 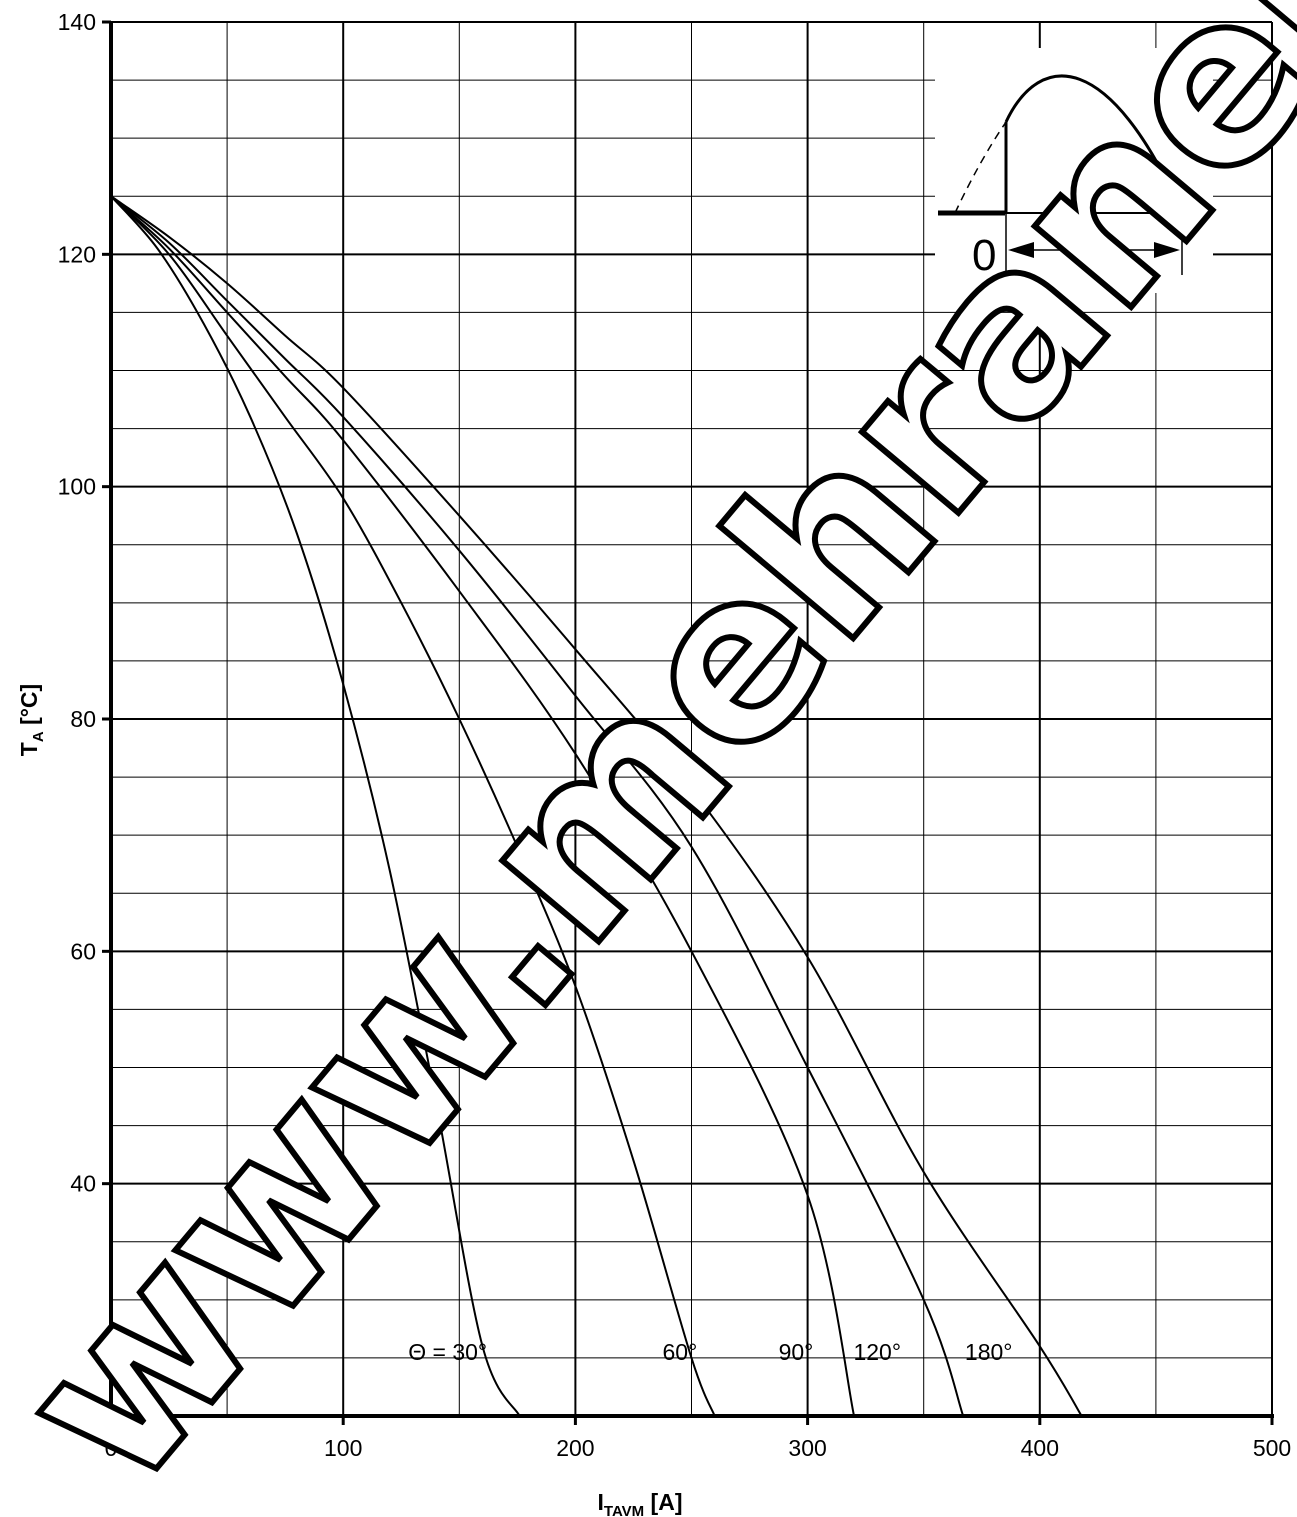 What do you see at coordinates (1094, 144) in the screenshot?
I see `inset-sine-arc` at bounding box center [1094, 144].